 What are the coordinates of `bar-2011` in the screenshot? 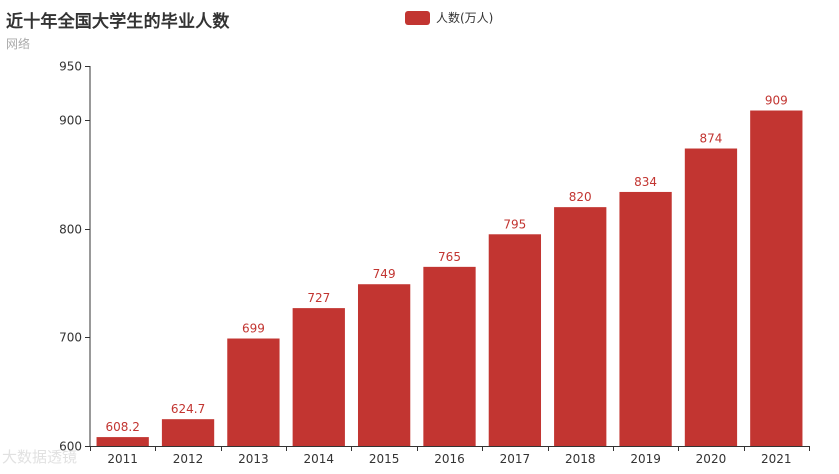 It's located at (122, 441).